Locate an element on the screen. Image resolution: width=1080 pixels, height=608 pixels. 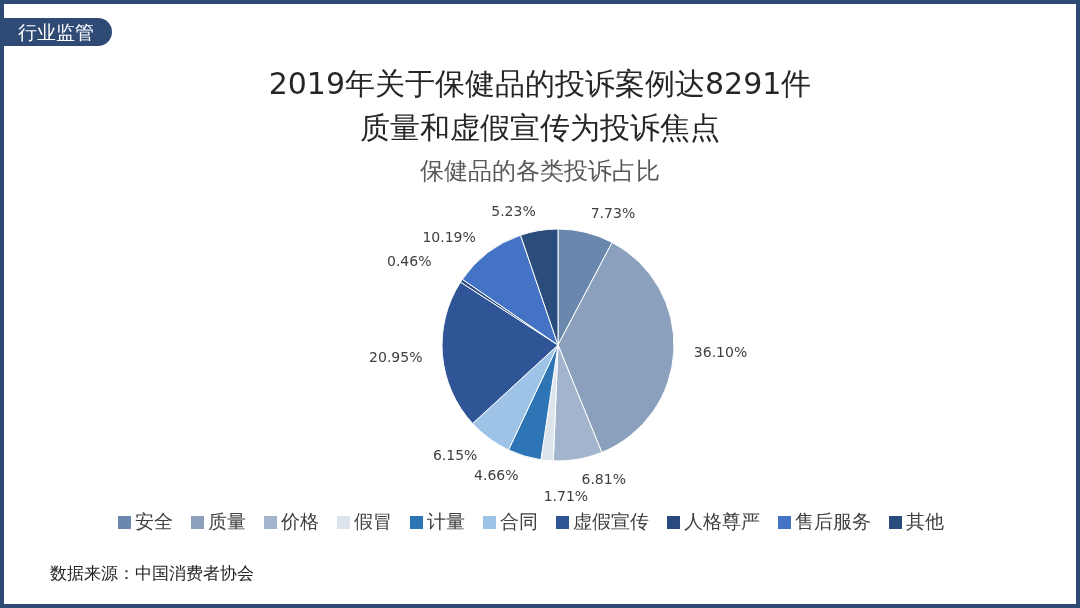
legend-label: 虚假宣传 is located at coordinates (611, 521).